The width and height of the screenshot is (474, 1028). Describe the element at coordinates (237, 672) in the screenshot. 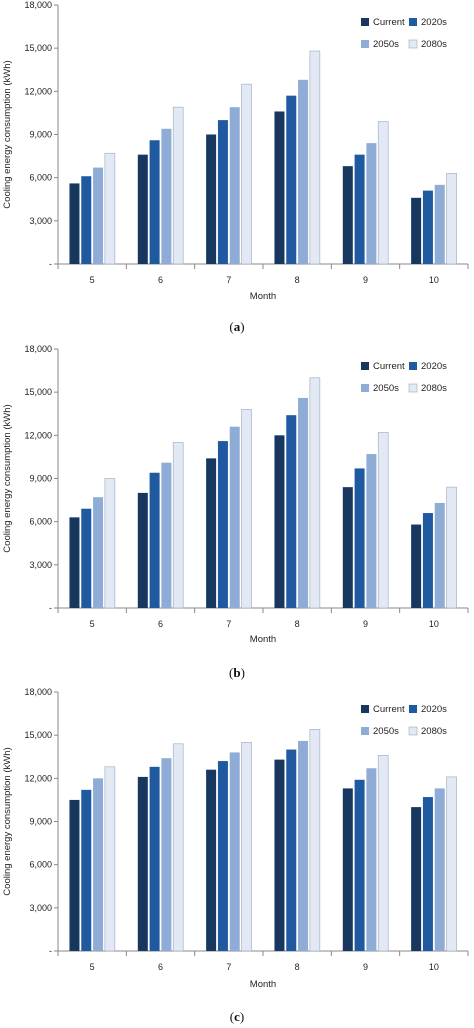

I see `panel-caption: (b)` at that location.